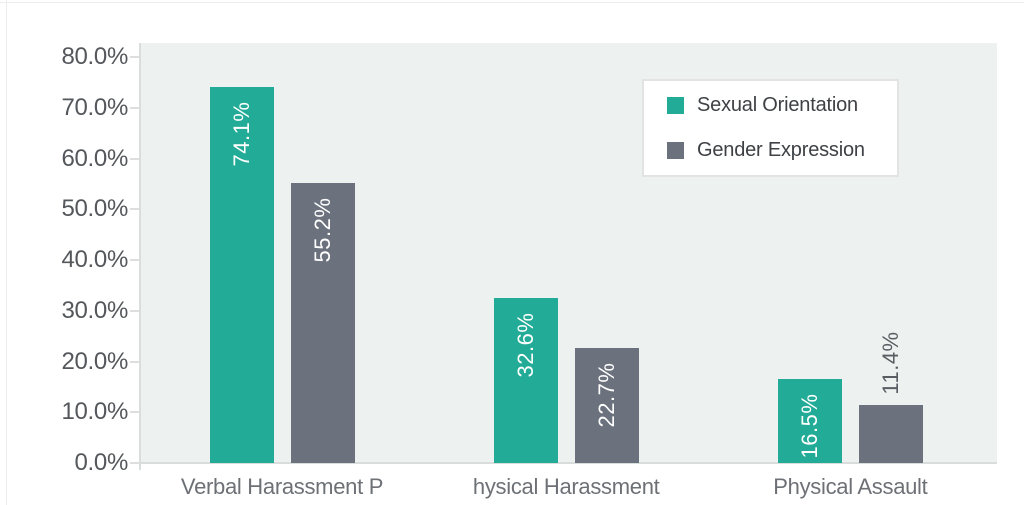 The width and height of the screenshot is (1024, 505). I want to click on x-axis-line, so click(565, 463).